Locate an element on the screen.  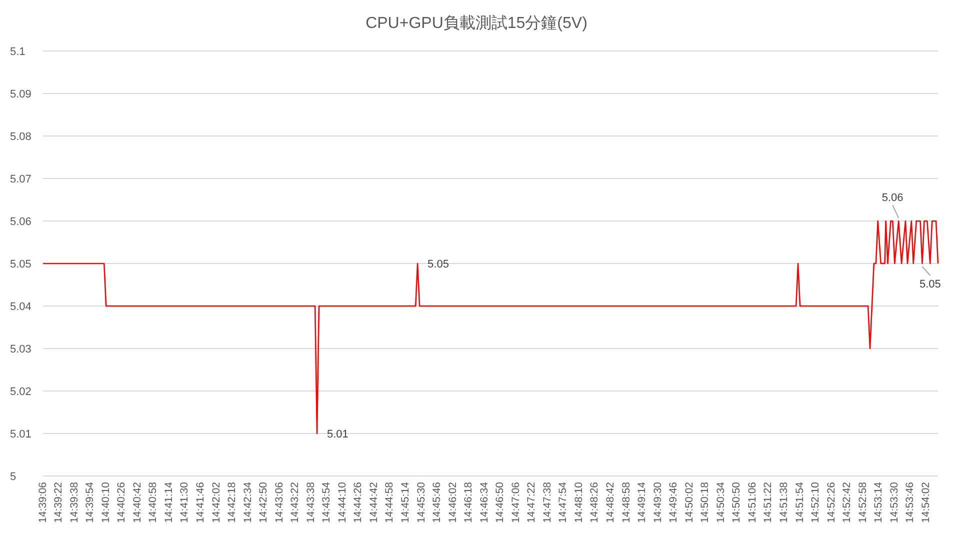
x-tick-label: 14:44:26 is located at coordinates (358, 502).